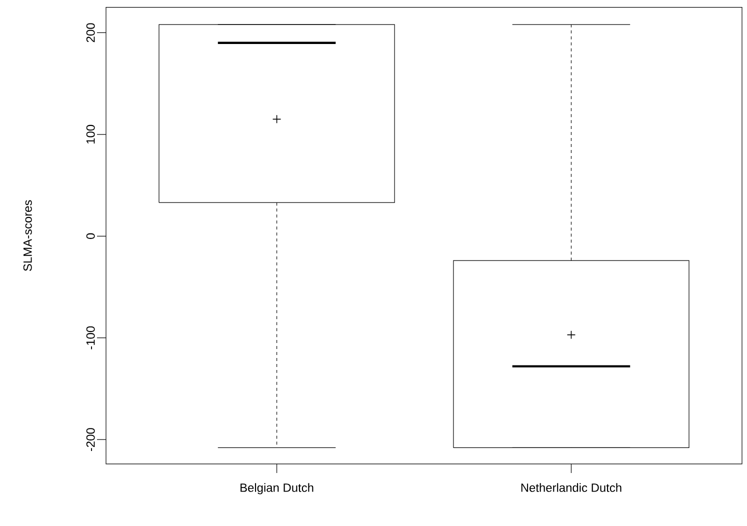 Image resolution: width=747 pixels, height=526 pixels. What do you see at coordinates (277, 488) in the screenshot?
I see `x-tick-label: Belgian Dutch` at bounding box center [277, 488].